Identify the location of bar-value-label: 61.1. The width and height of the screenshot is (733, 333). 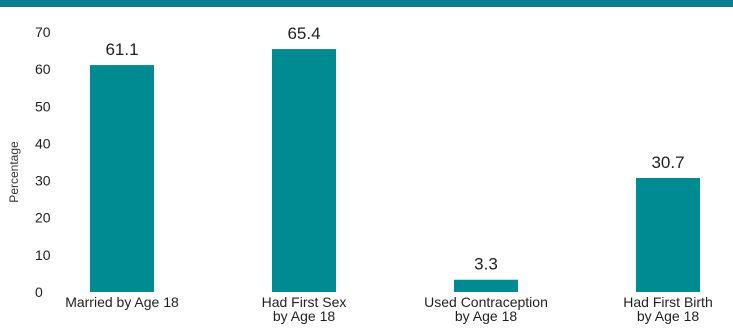
(121, 49).